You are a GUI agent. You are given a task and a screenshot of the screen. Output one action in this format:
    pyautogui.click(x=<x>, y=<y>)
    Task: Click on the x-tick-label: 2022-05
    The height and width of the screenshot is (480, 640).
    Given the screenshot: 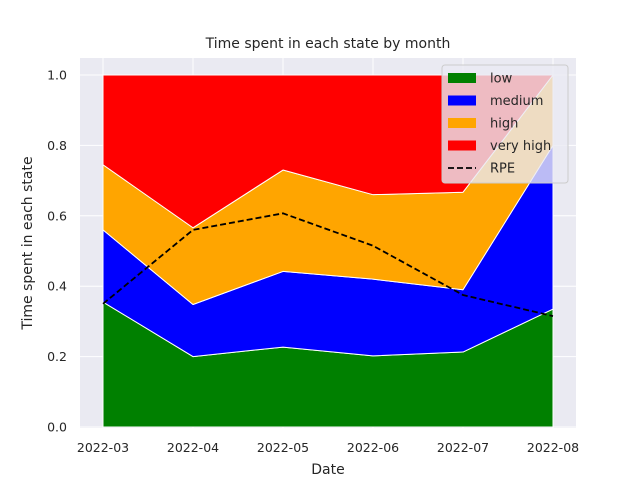 What is the action you would take?
    pyautogui.click(x=283, y=447)
    